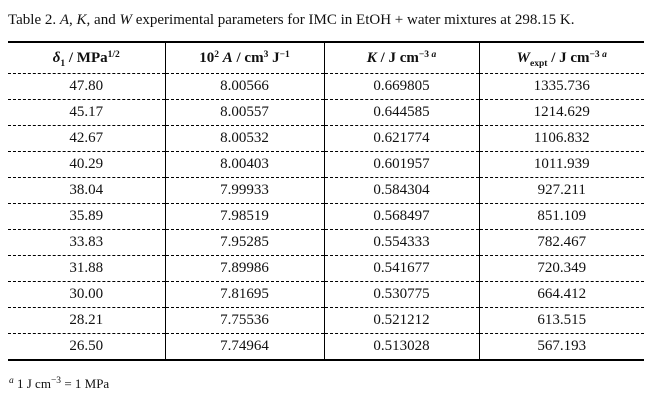 The width and height of the screenshot is (658, 418). Describe the element at coordinates (401, 216) in the screenshot. I see `table-cell: 0.568497` at that location.